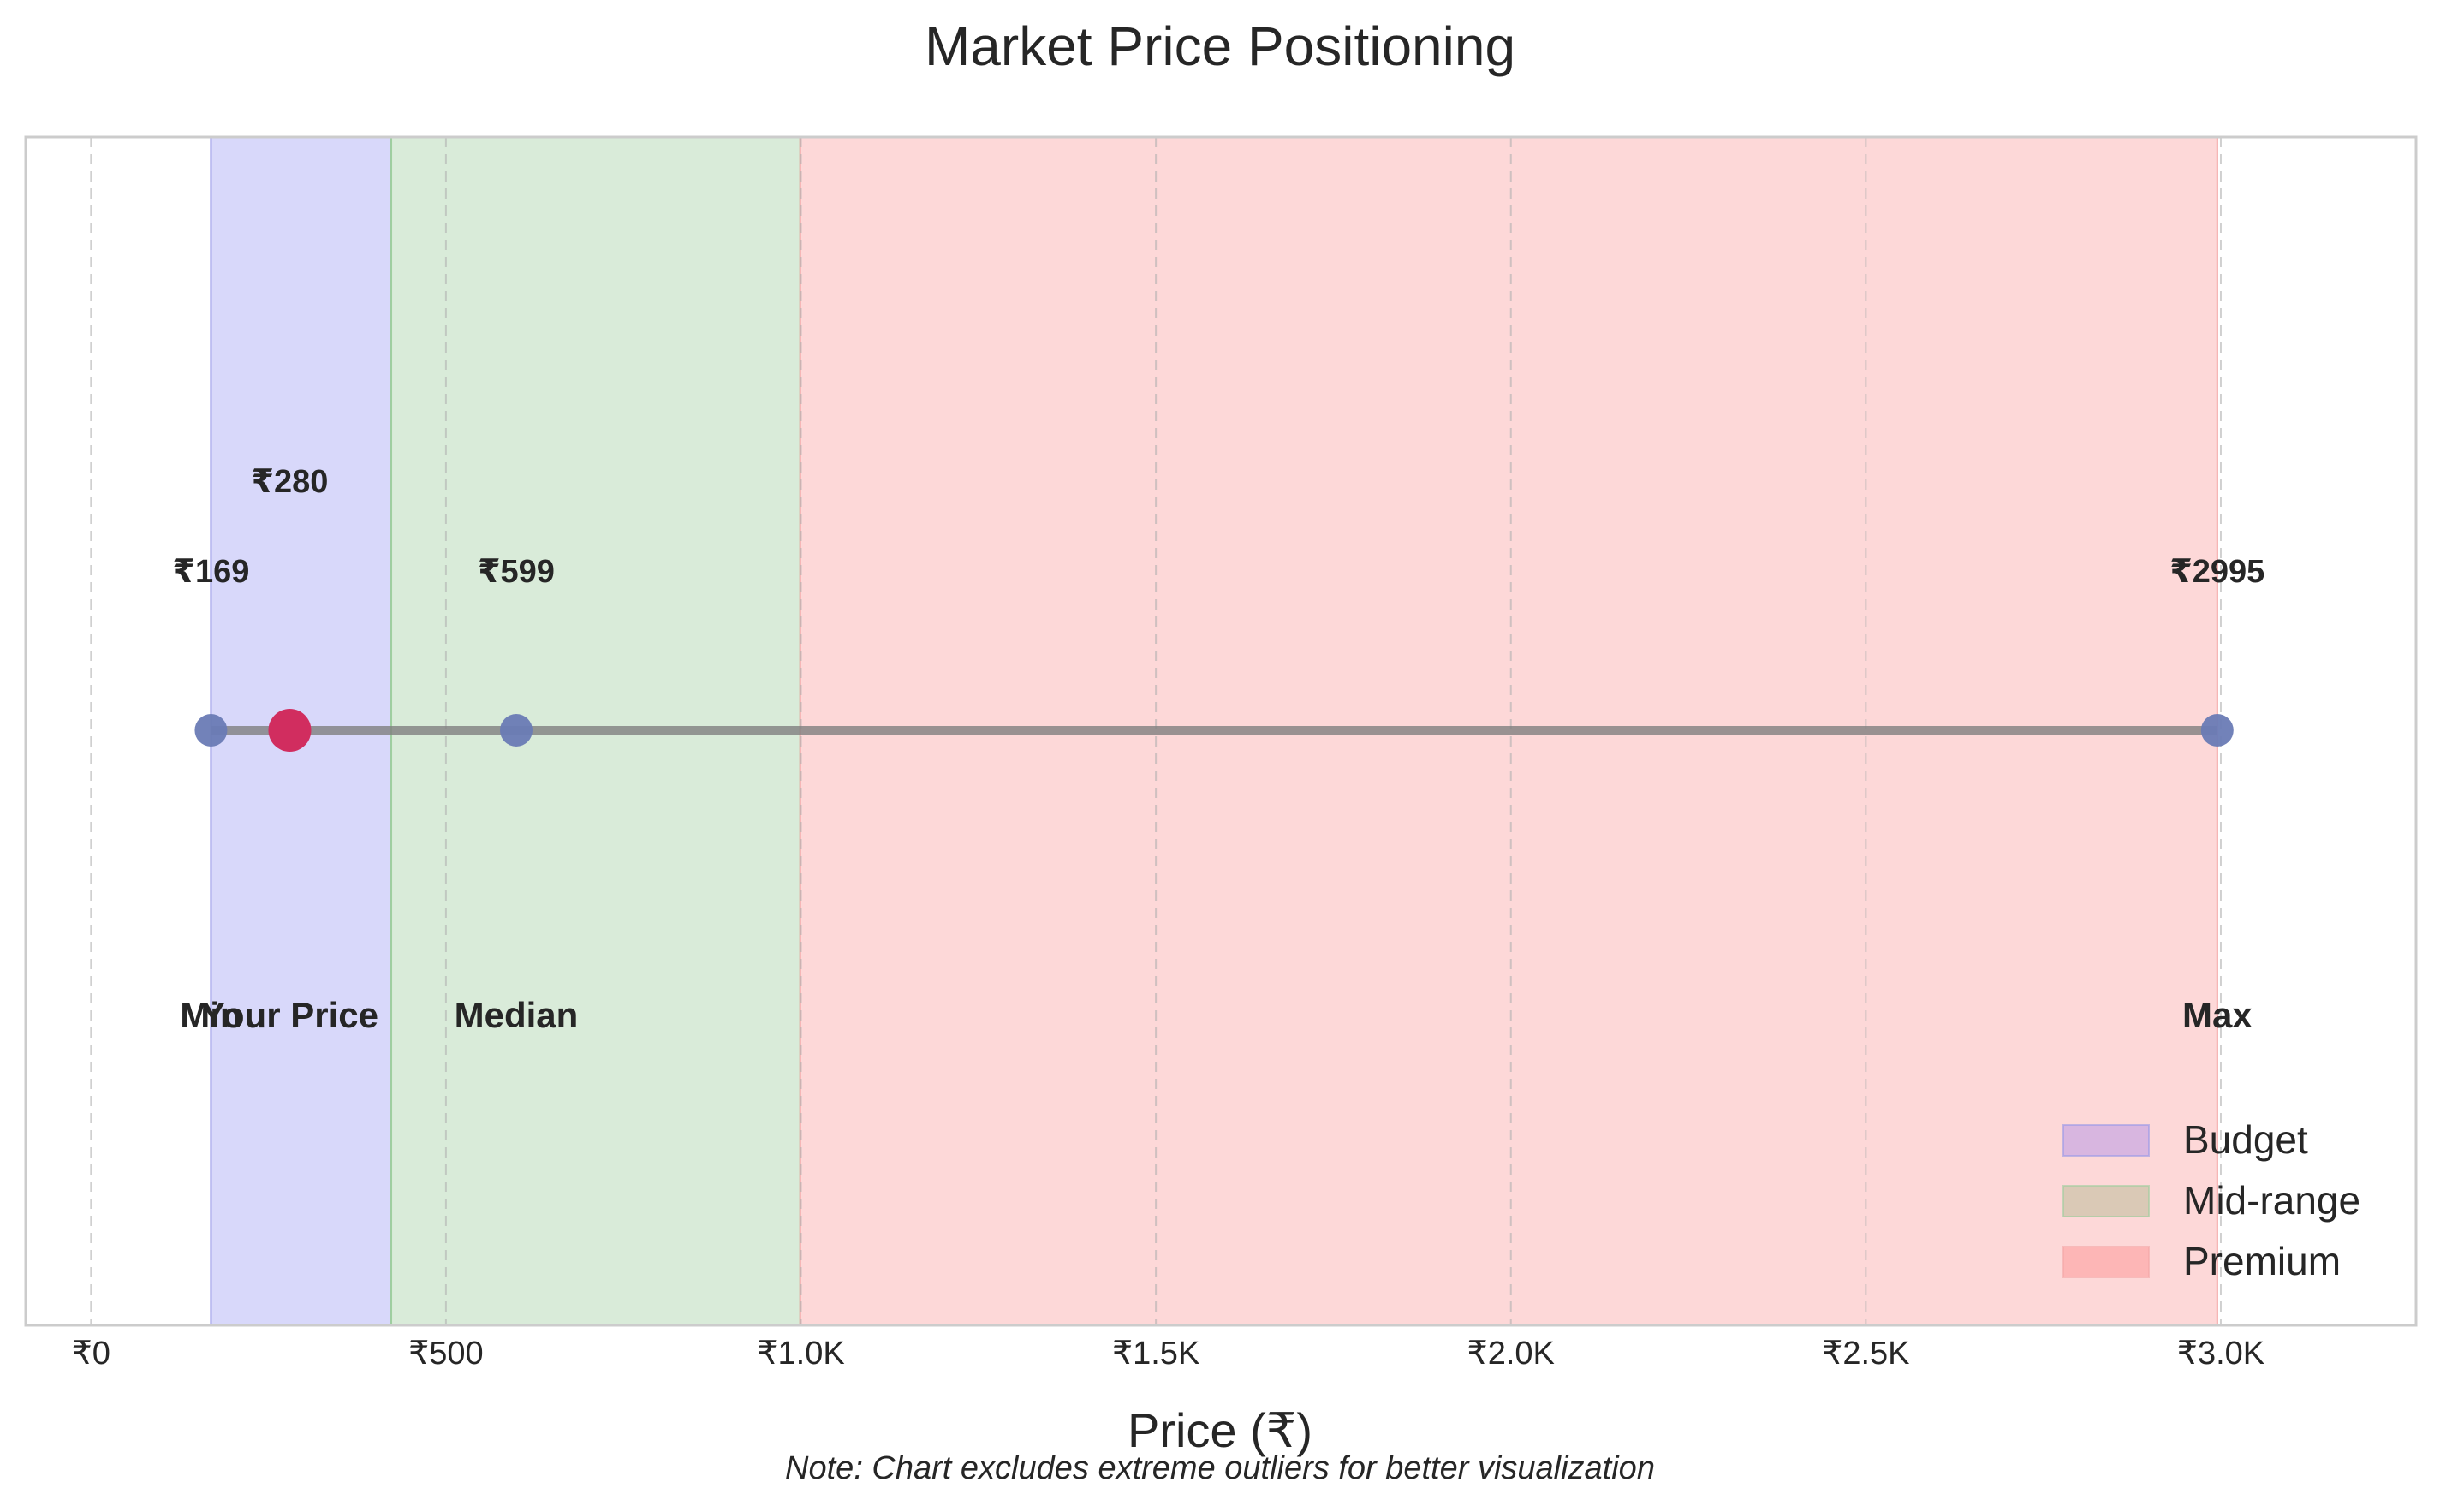  I want to click on name-label-your-price: Your Price, so click(289, 1015).